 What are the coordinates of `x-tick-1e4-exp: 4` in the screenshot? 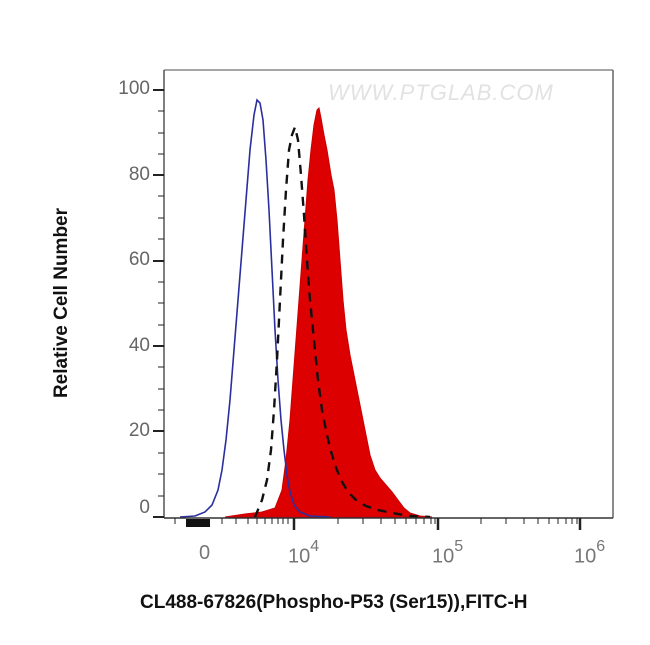 It's located at (315, 546).